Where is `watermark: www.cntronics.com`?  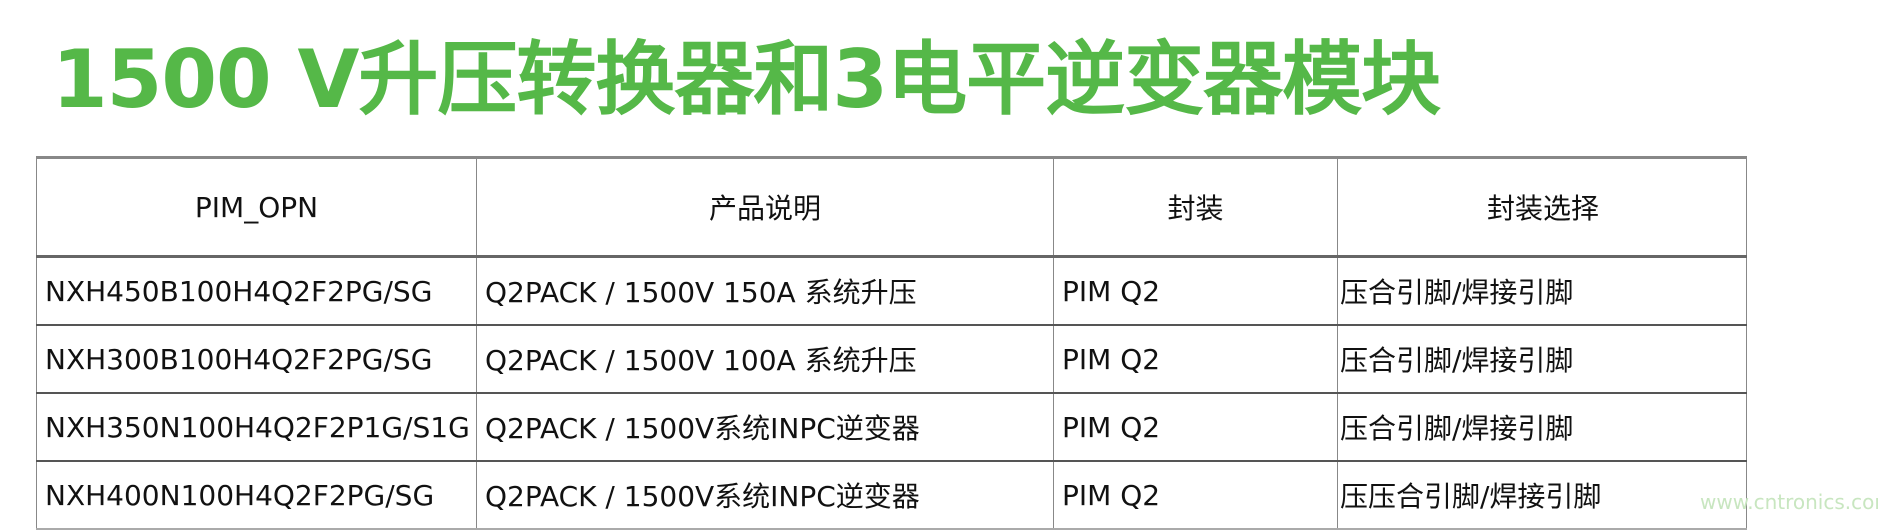 watermark: www.cntronics.com is located at coordinates (1789, 502).